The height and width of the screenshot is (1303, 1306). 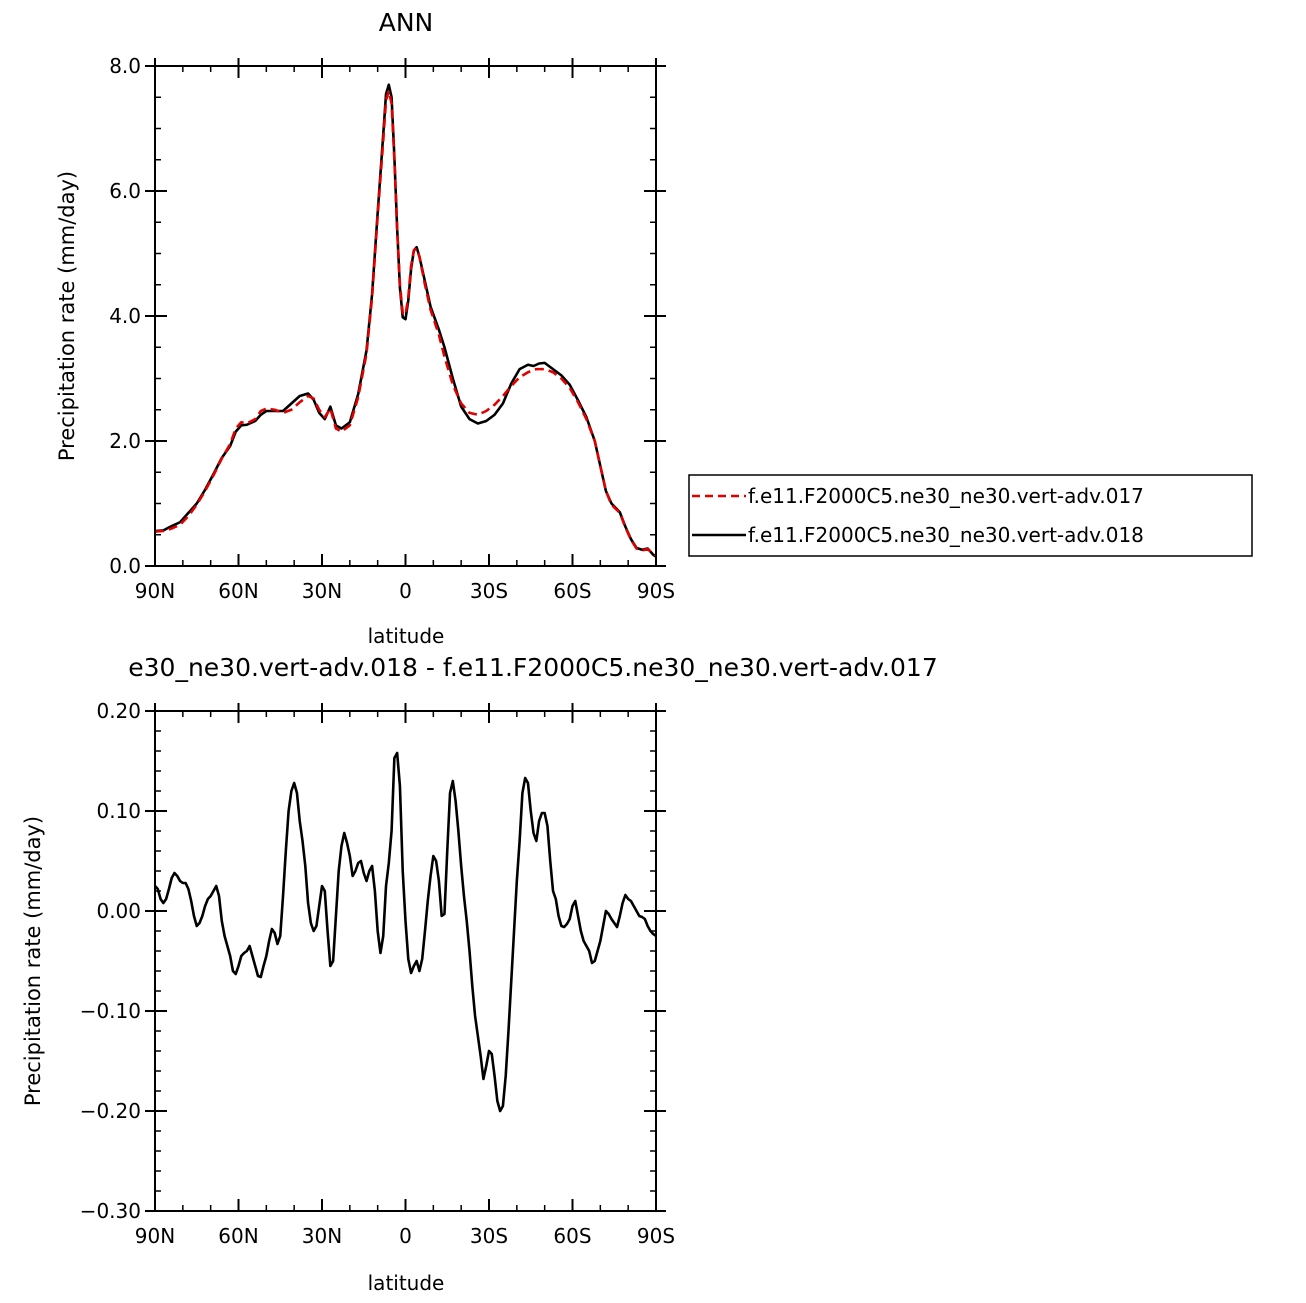 What do you see at coordinates (67, 316) in the screenshot?
I see `top-chart-y-axis-label: Precipitation rate (mm/day)` at bounding box center [67, 316].